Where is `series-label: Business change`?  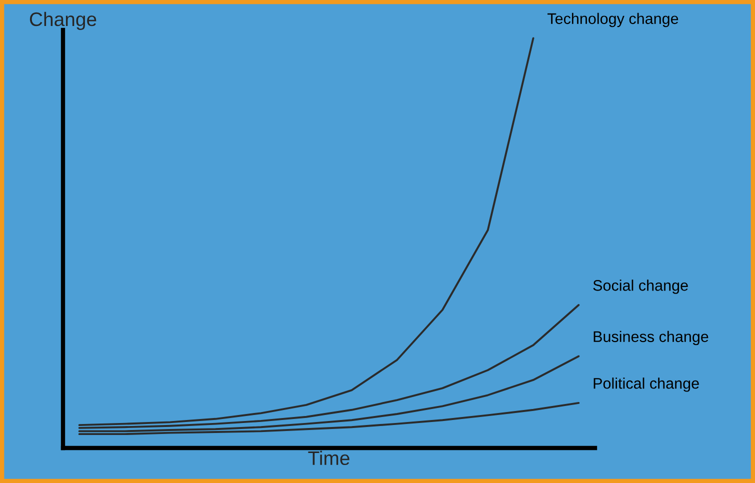 series-label: Business change is located at coordinates (651, 338).